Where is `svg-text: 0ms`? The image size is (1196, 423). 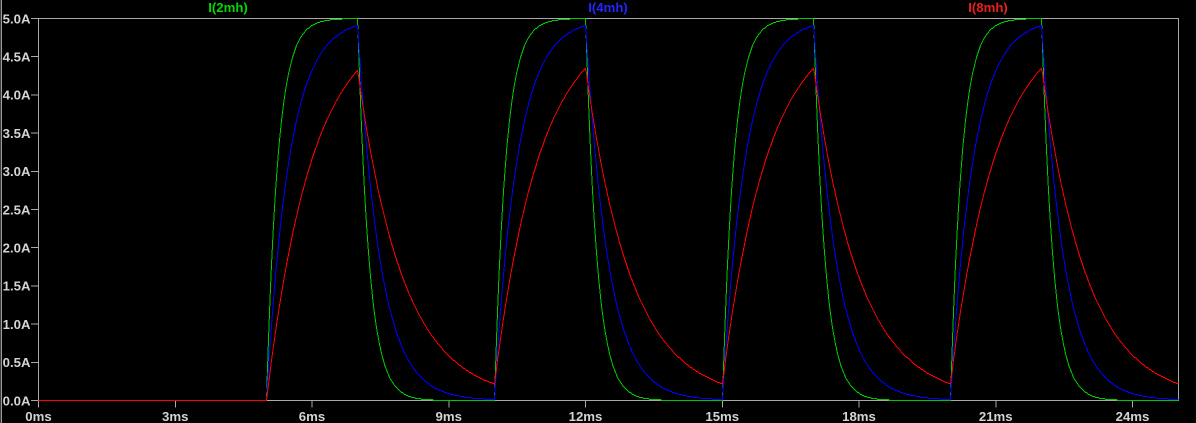 svg-text: 0ms is located at coordinates (38, 416).